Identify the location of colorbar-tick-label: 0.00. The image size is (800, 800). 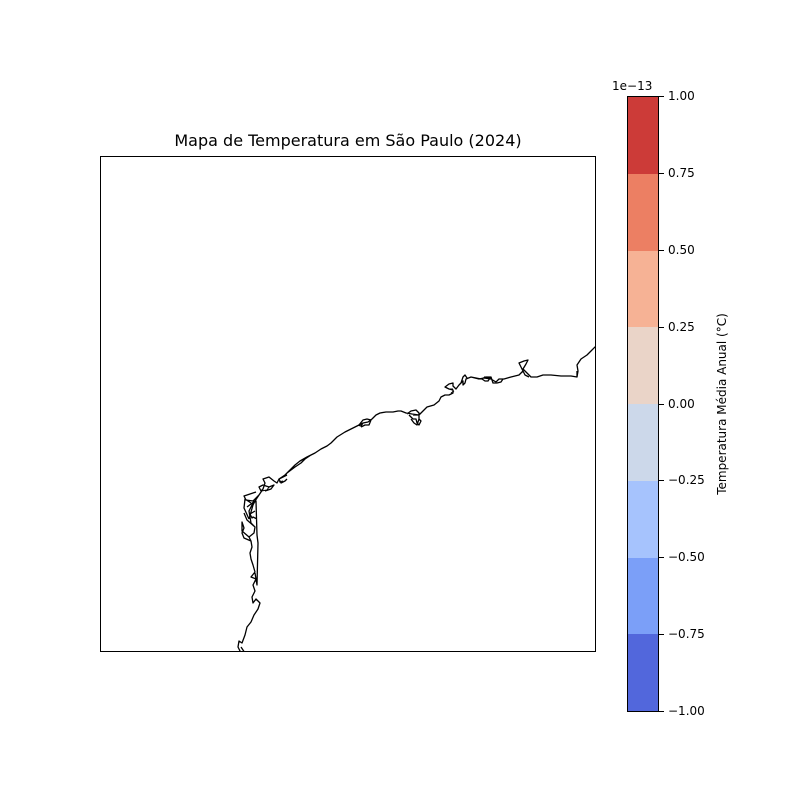
(681, 403).